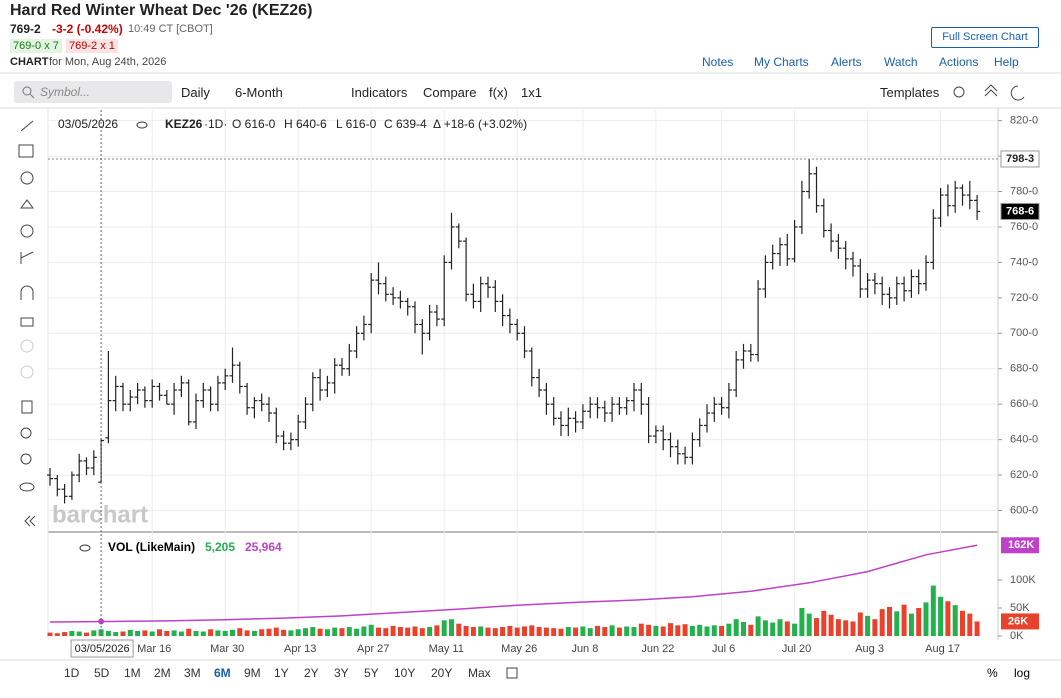 This screenshot has height=698, width=1061. What do you see at coordinates (27, 323) in the screenshot?
I see `side-toolbar` at bounding box center [27, 323].